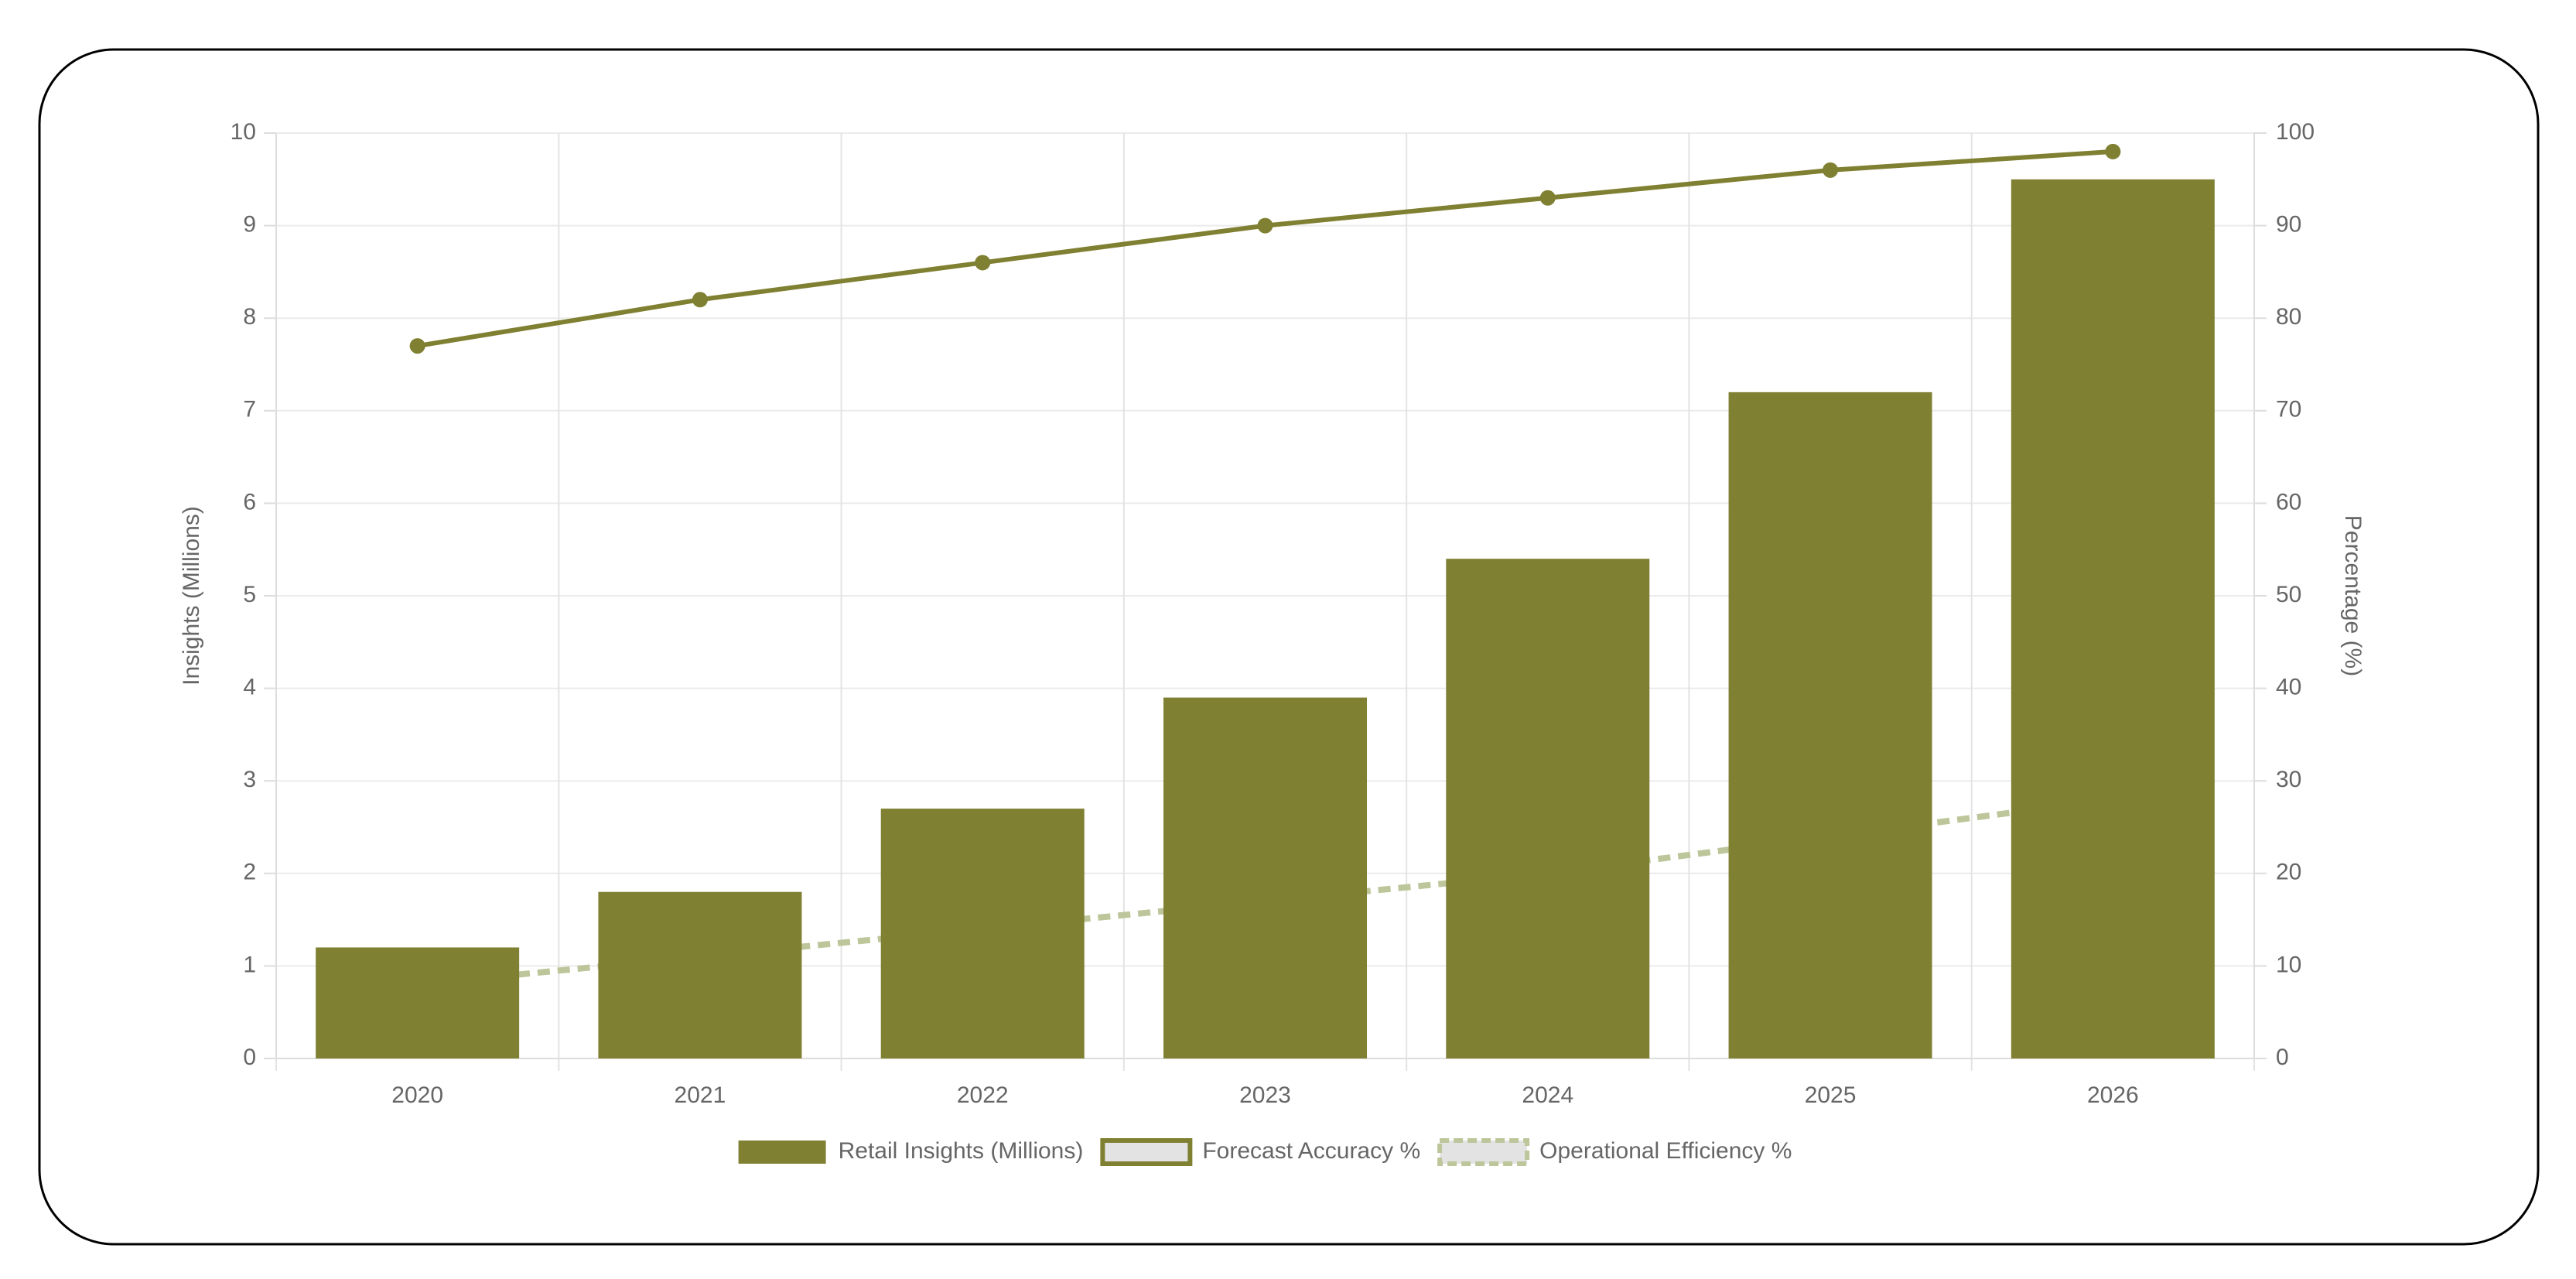 The height and width of the screenshot is (1279, 2576). I want to click on x-tick-label: 2026, so click(2113, 1095).